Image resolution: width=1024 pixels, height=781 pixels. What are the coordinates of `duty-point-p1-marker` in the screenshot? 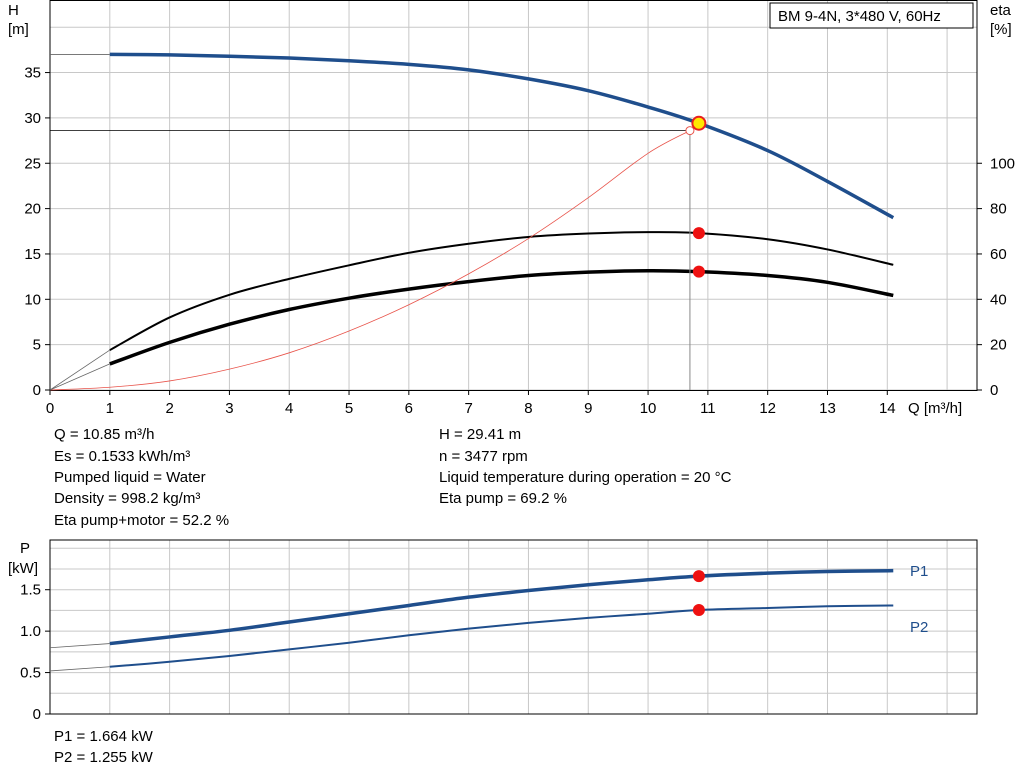 It's located at (698, 576).